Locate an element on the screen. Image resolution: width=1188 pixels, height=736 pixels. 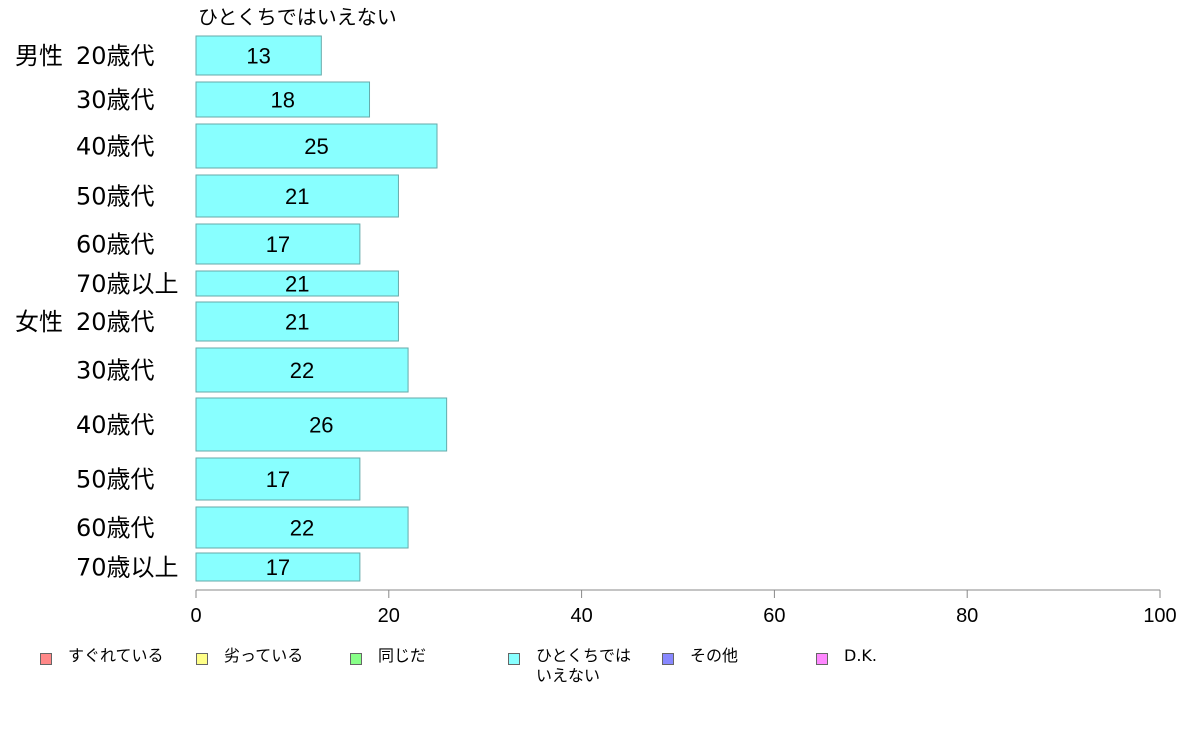
legend-item: ひとくちでは いえない is located at coordinates (569, 666).